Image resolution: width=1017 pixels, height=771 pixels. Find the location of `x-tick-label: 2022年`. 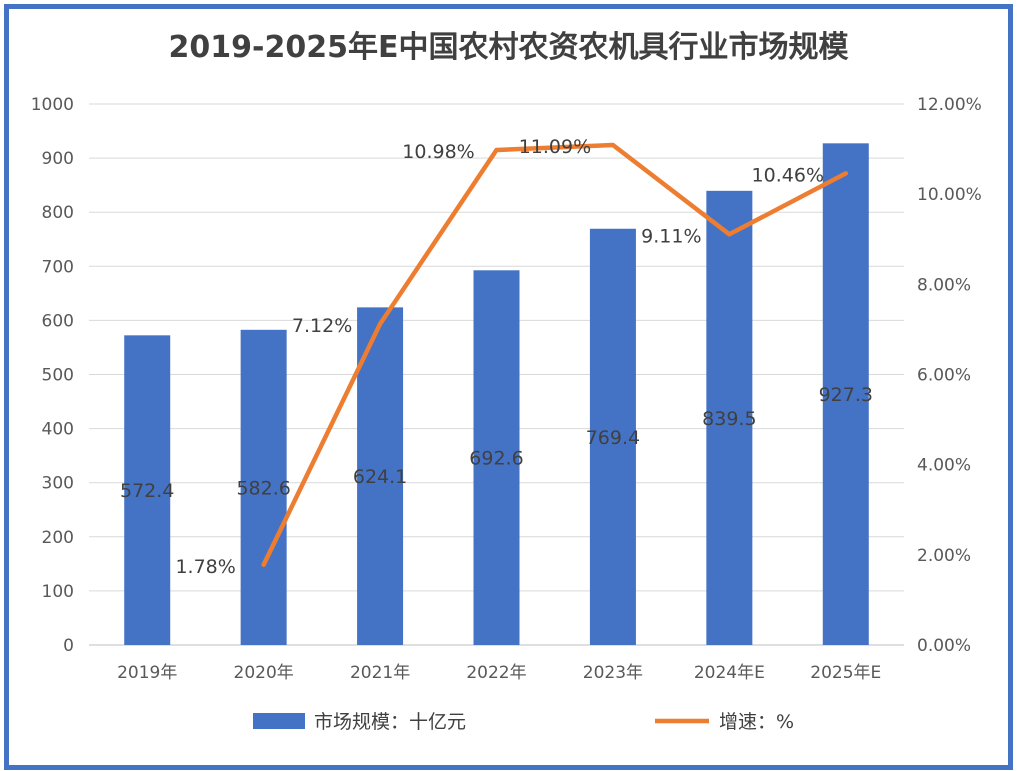

x-tick-label: 2022年 is located at coordinates (496, 673).